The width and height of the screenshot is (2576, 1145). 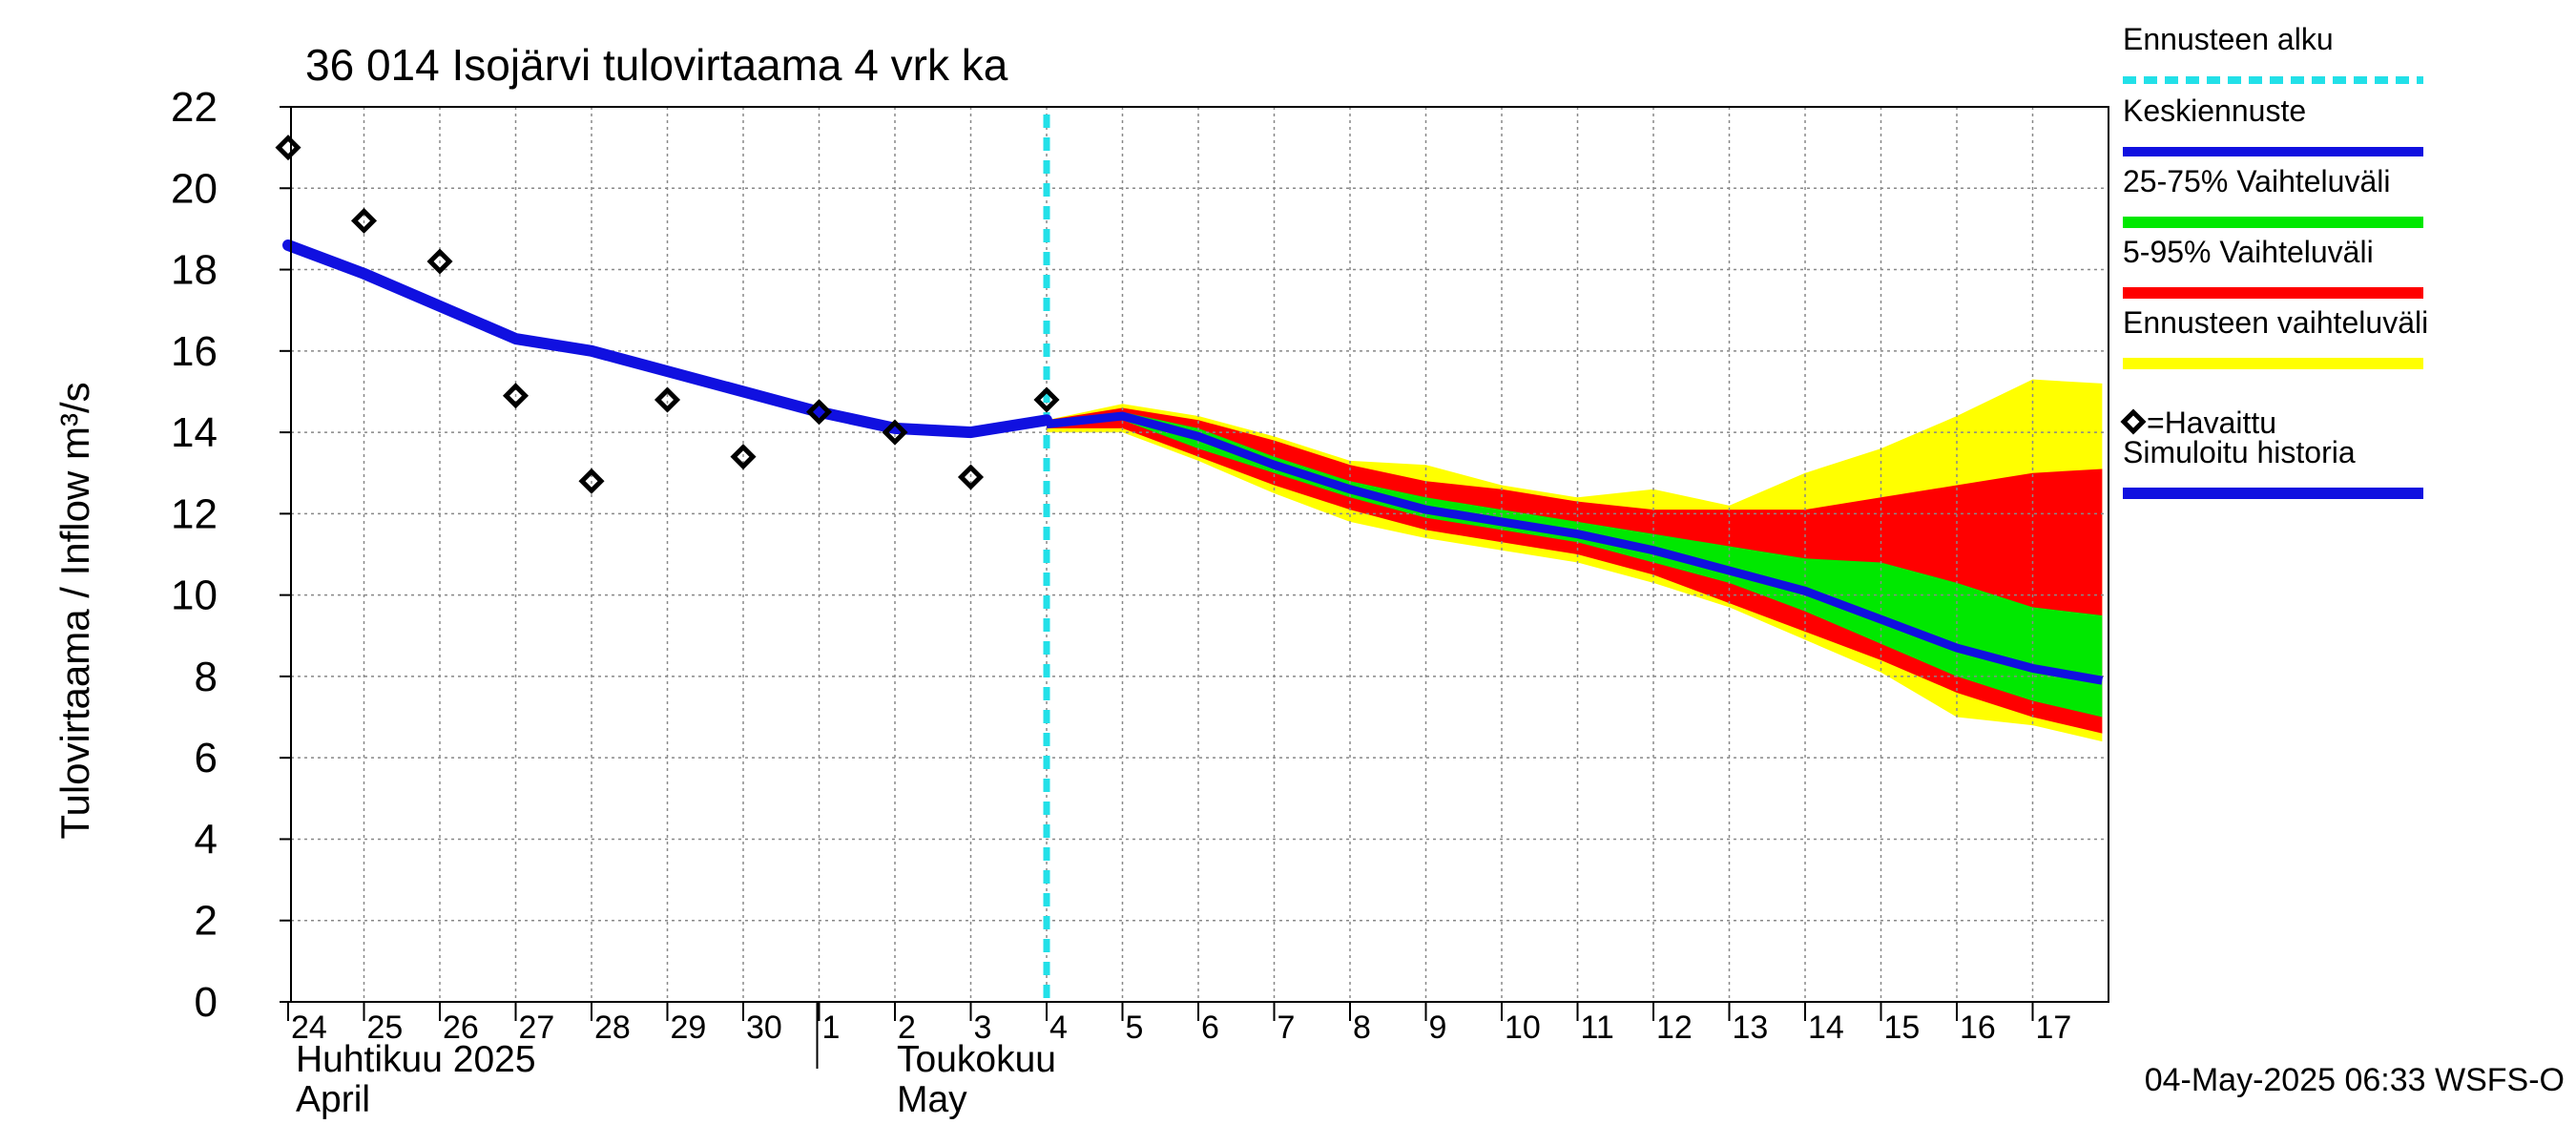 I want to click on x-tick-label: 6, so click(x=1210, y=1028).